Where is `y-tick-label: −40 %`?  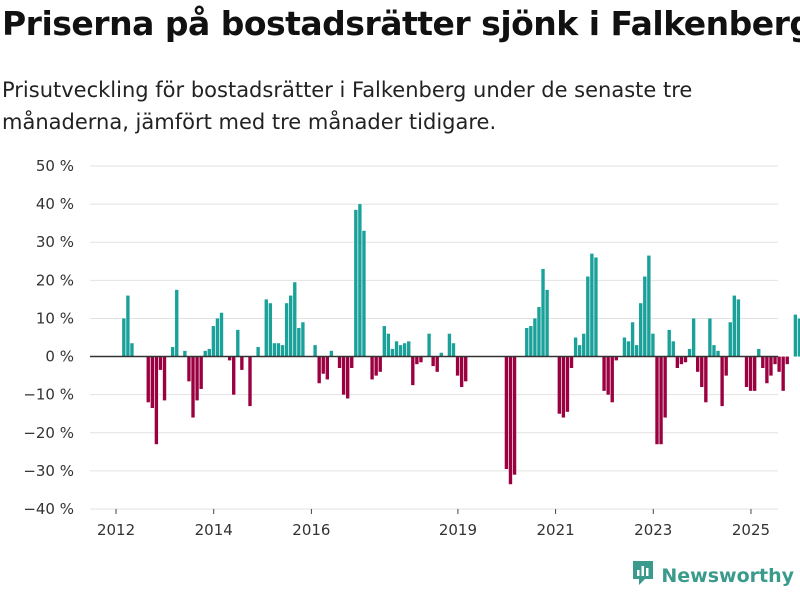 y-tick-label: −40 % is located at coordinates (48, 509).